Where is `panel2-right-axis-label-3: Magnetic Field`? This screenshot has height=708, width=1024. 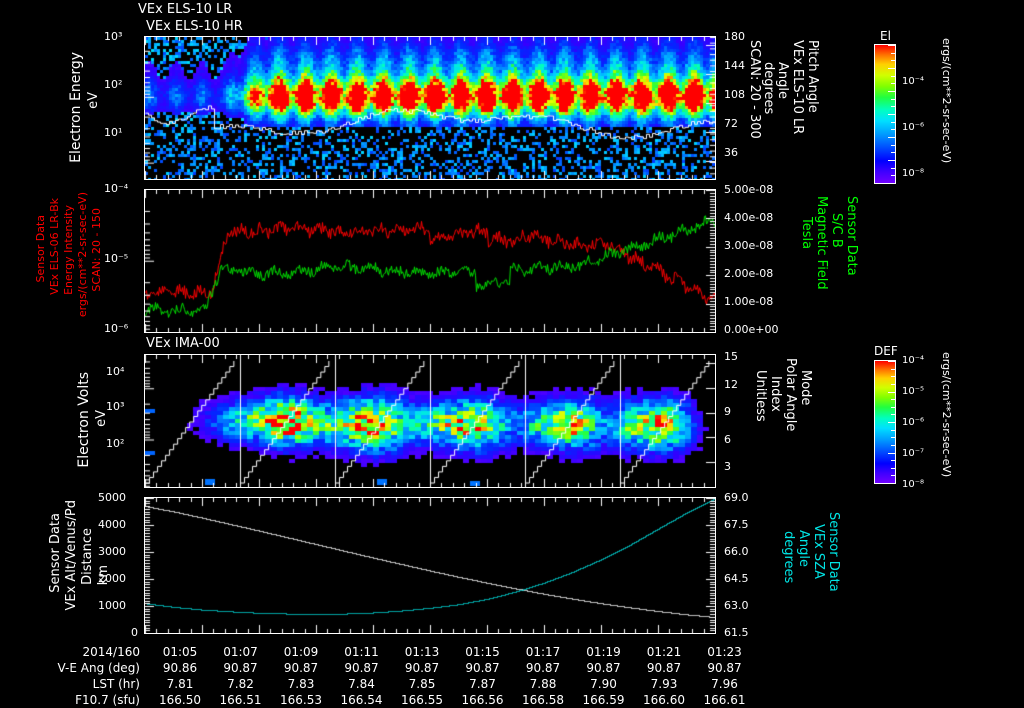 panel2-right-axis-label-3: Magnetic Field is located at coordinates (821, 243).